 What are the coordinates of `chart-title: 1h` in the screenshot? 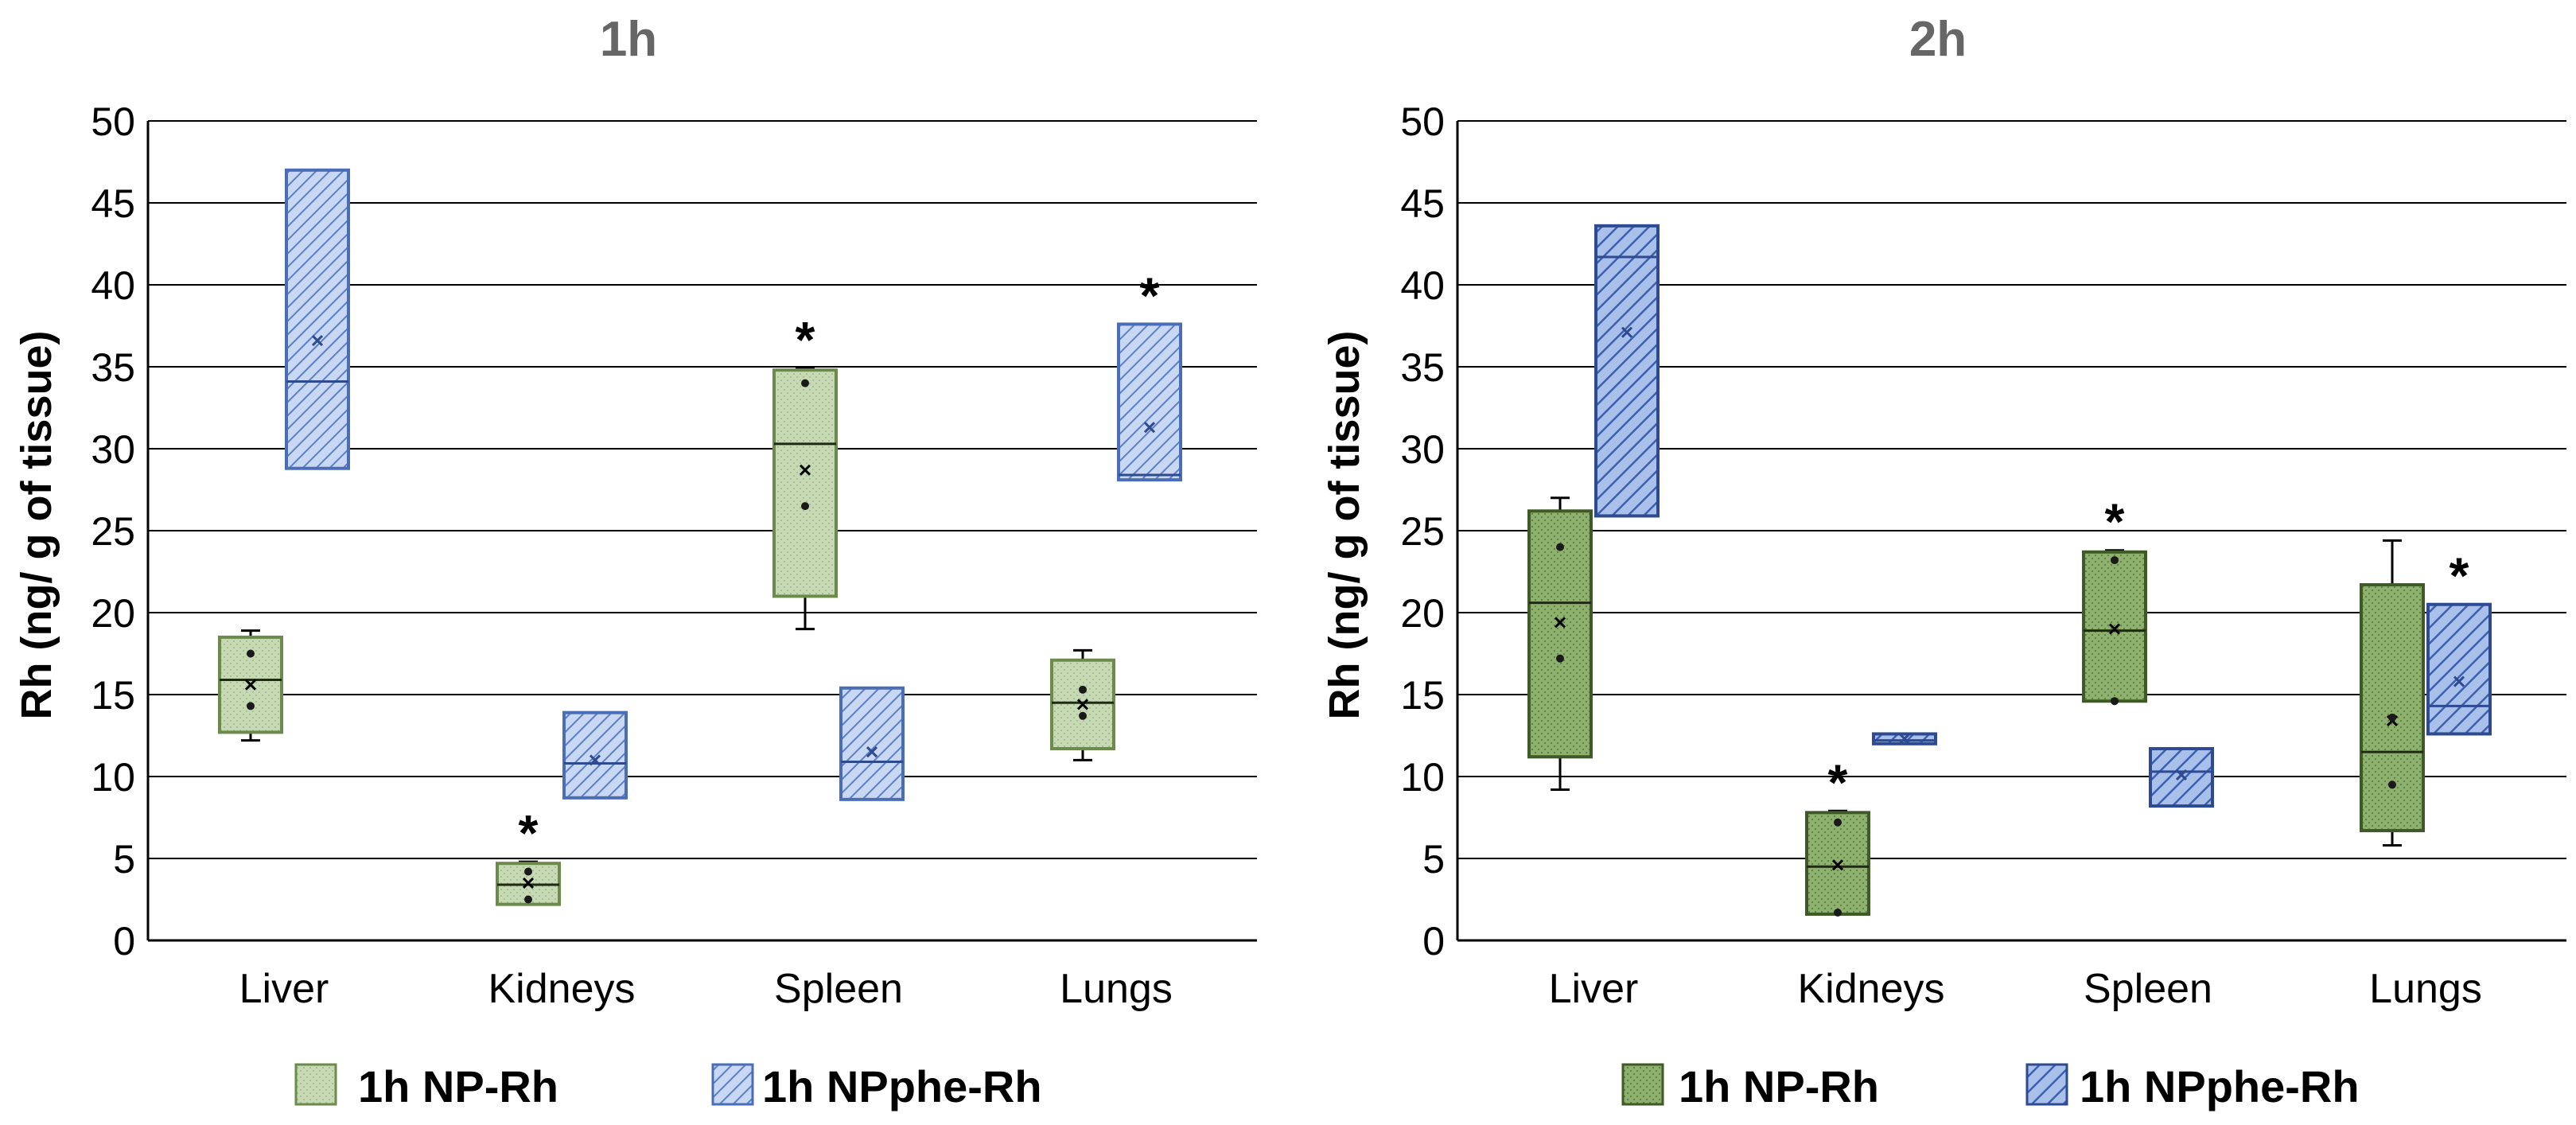 It's located at (629, 39).